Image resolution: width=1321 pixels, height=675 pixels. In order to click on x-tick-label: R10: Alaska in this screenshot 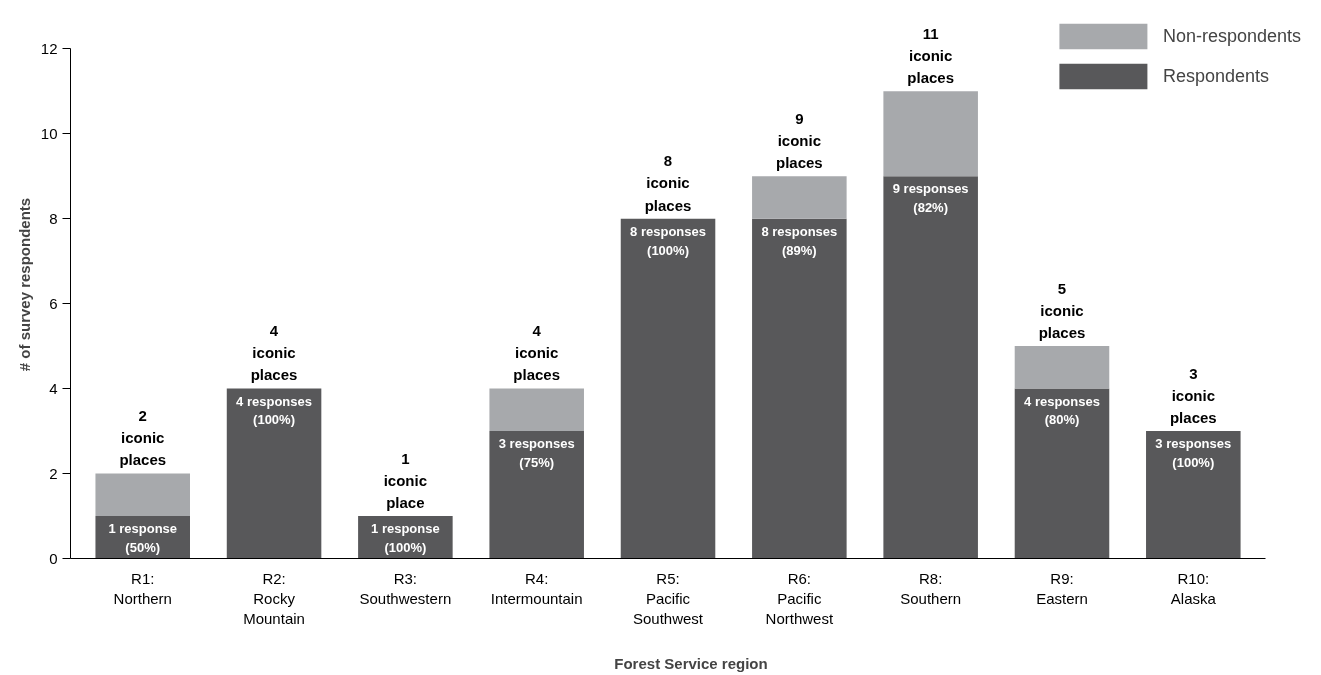, I will do `click(1193, 588)`.